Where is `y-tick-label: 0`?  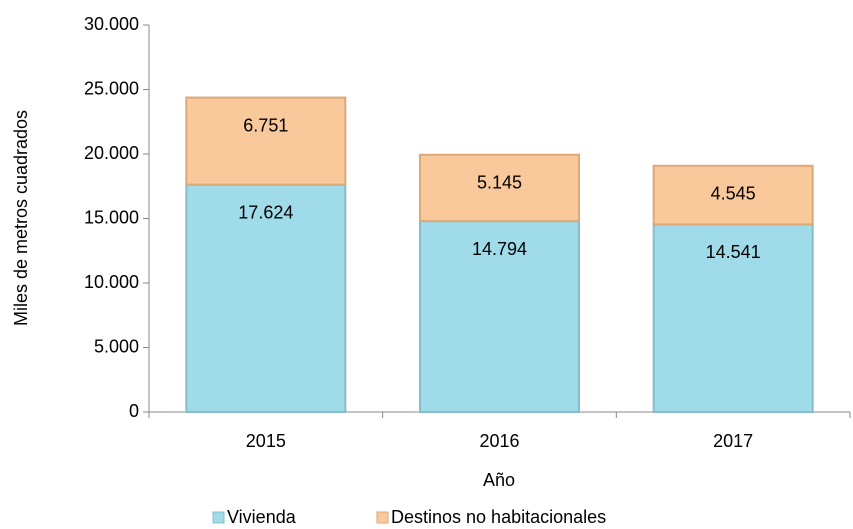 y-tick-label: 0 is located at coordinates (134, 411).